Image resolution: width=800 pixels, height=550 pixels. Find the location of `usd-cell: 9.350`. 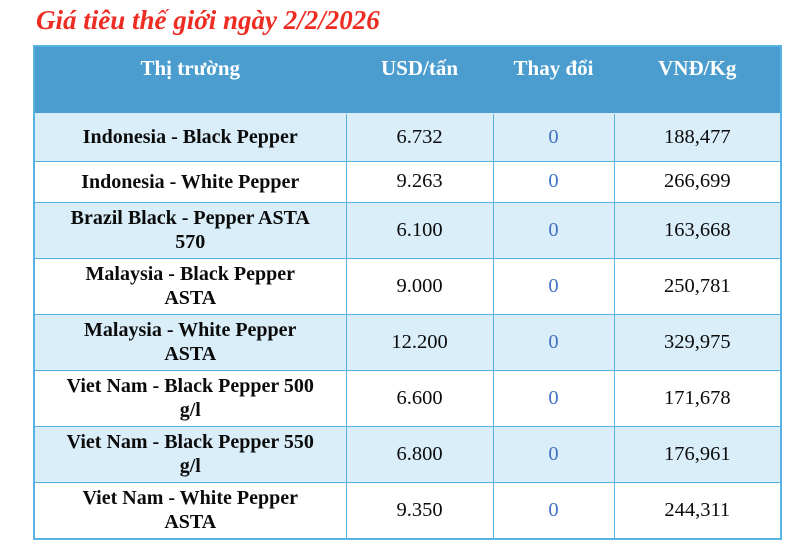

usd-cell: 9.350 is located at coordinates (419, 510).